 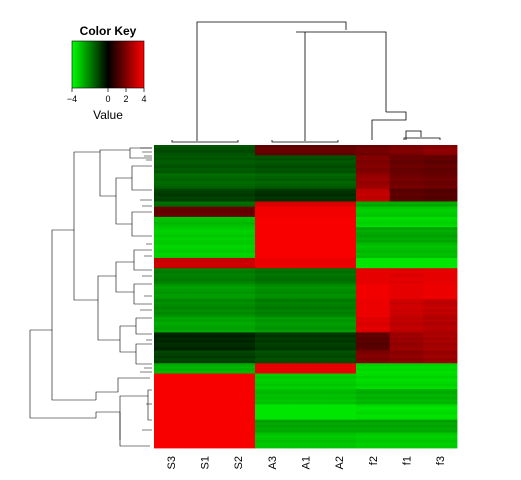 I want to click on row-dendrogram, so click(x=90, y=297).